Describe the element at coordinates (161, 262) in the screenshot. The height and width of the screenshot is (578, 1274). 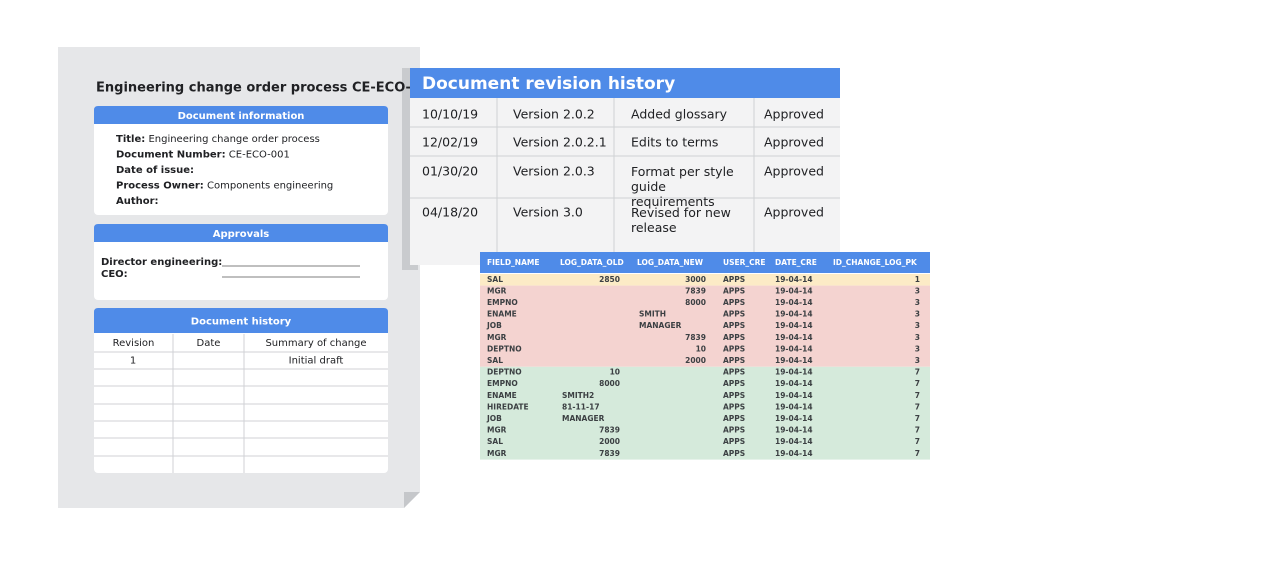
I see `approval-label: Director engineering:` at that location.